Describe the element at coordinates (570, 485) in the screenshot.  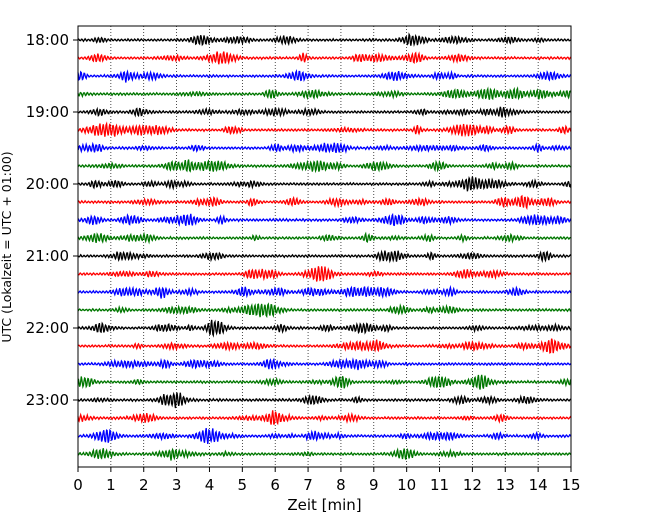
I see `x-tick-label: 15` at that location.